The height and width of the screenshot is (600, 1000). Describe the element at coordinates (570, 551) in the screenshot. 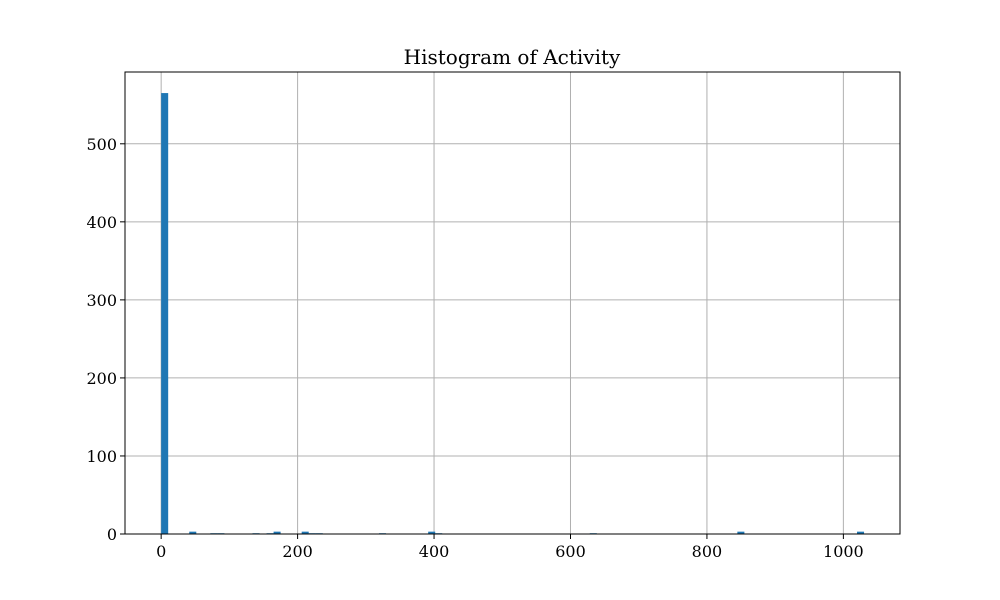

I see `x-tick-label-3: 600` at that location.